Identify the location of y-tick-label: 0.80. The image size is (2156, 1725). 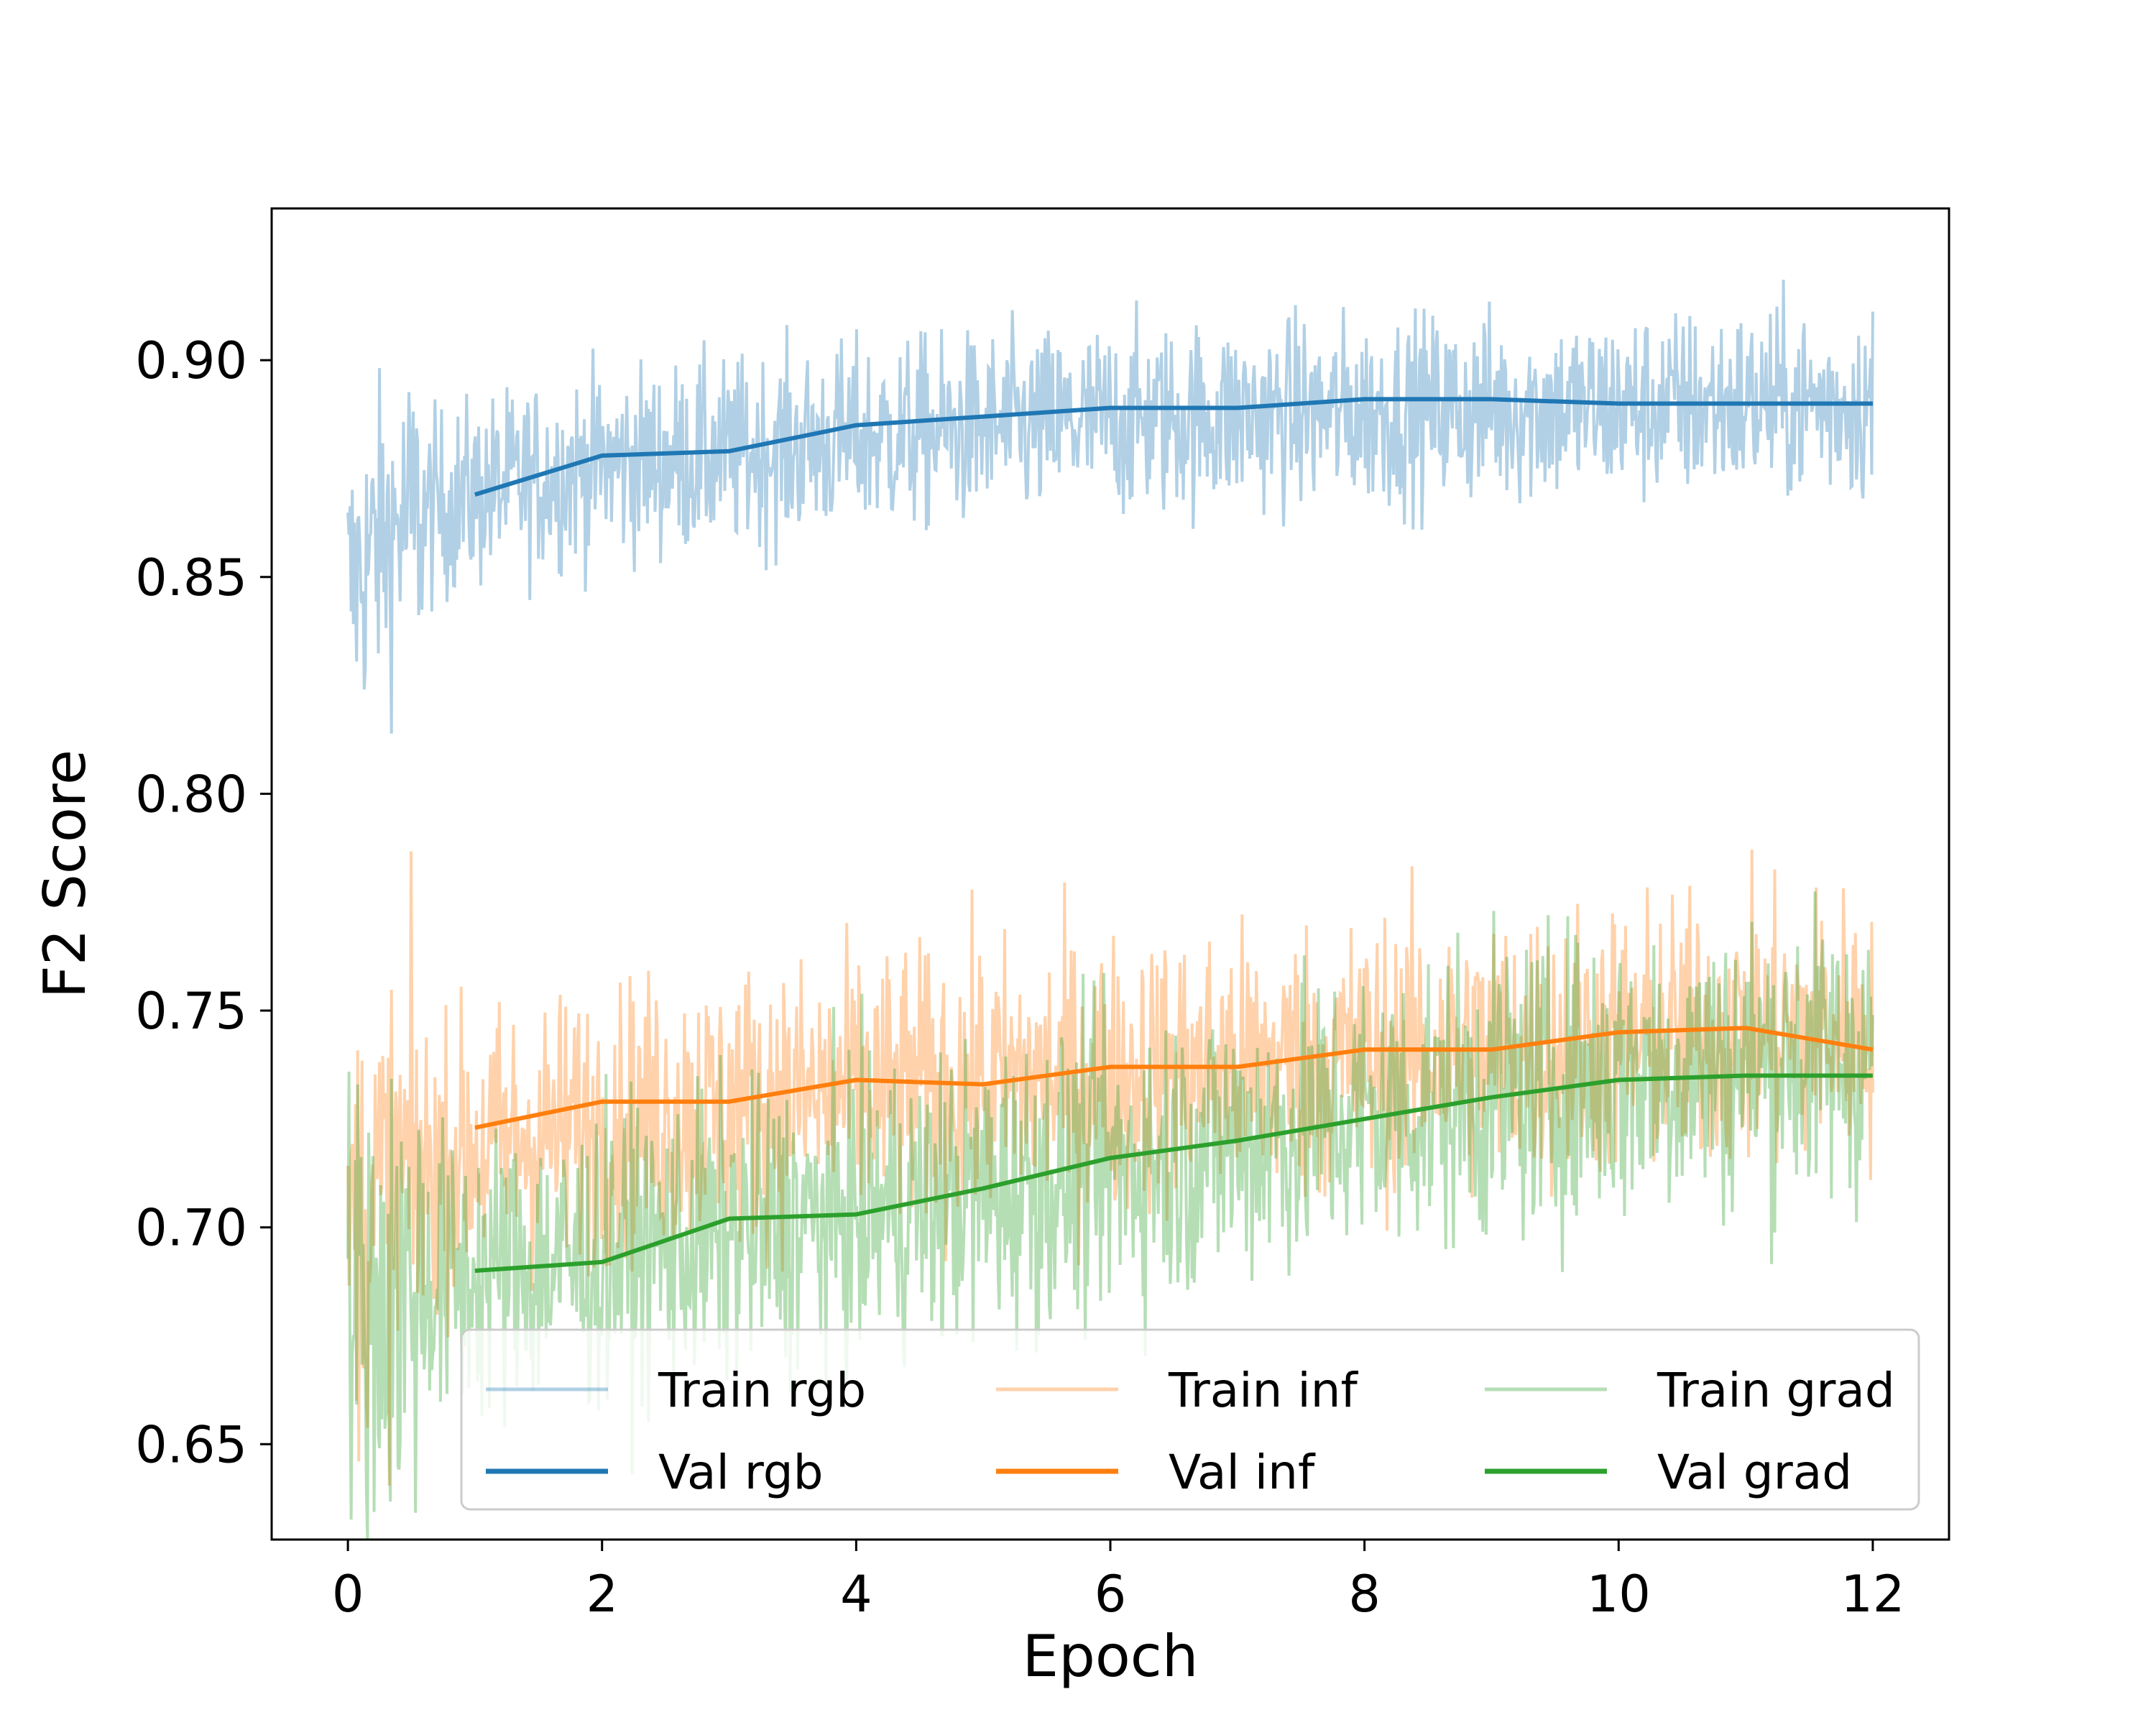
(191, 794).